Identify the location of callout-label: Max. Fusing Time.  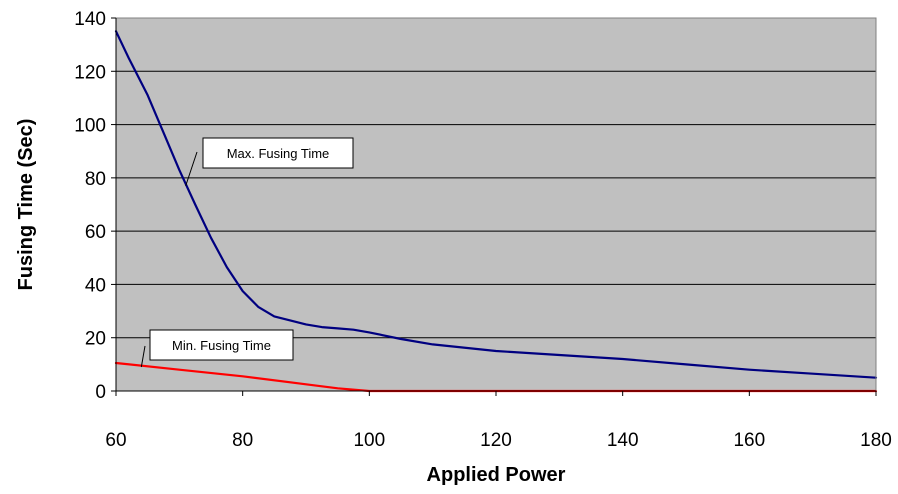
(278, 153).